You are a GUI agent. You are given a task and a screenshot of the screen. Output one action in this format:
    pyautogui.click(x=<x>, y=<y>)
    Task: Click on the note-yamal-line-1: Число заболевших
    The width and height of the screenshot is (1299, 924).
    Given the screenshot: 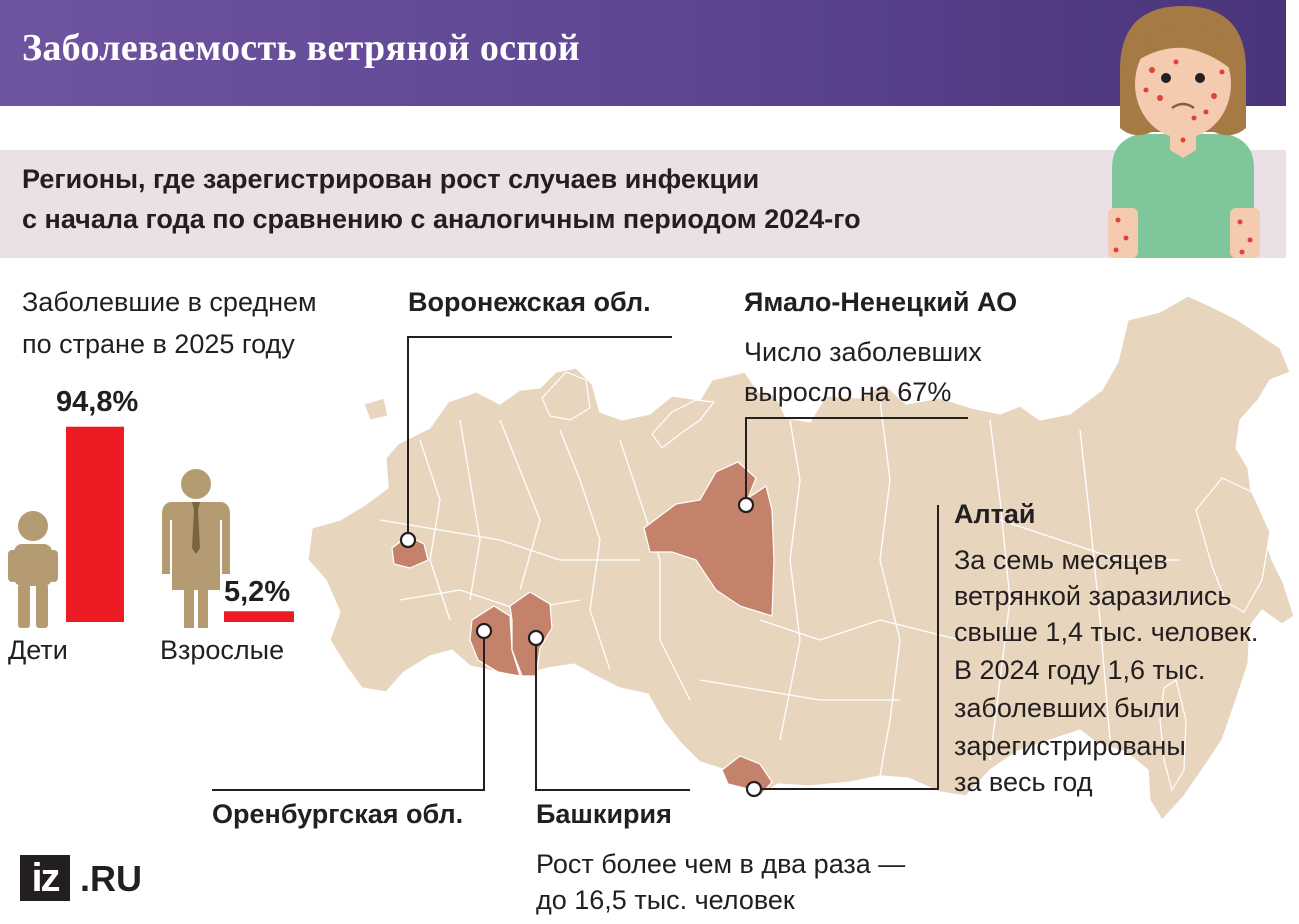 What is the action you would take?
    pyautogui.click(x=863, y=352)
    